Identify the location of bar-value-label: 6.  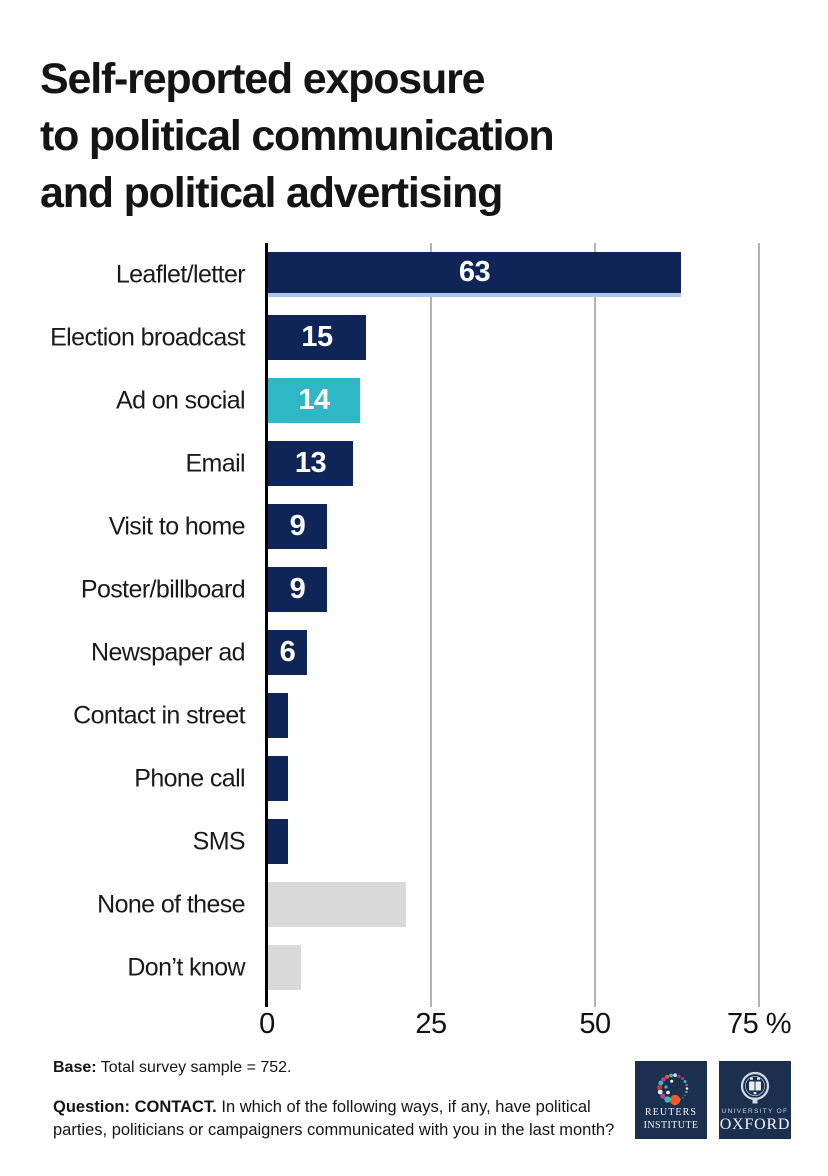
(287, 652).